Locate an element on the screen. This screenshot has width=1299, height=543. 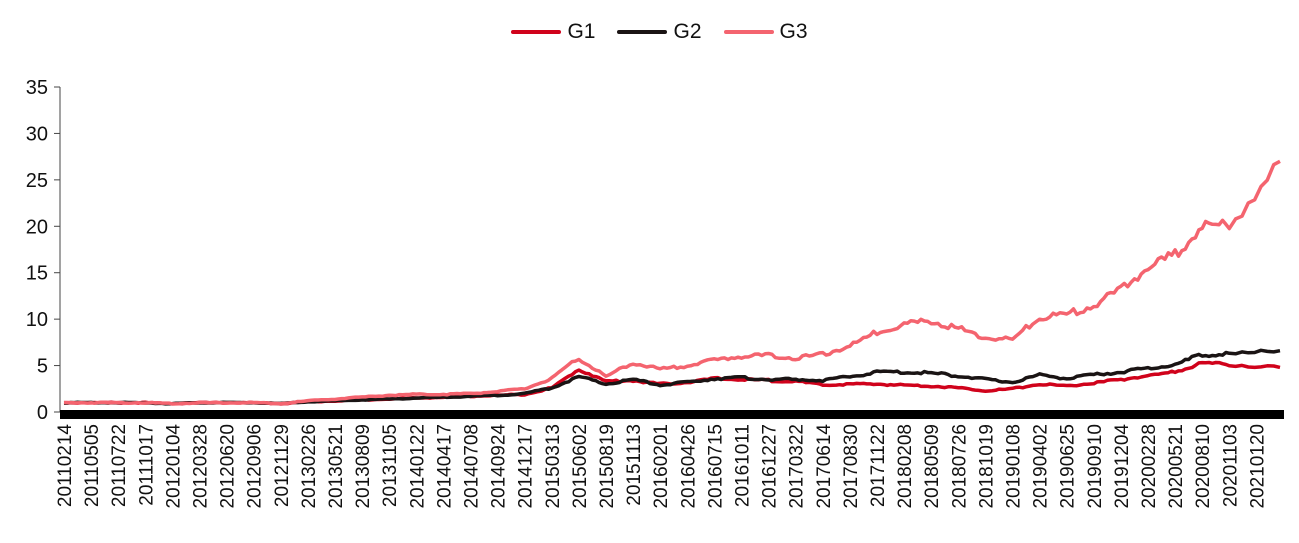
x-tick-label: 20170322 is located at coordinates (797, 466).